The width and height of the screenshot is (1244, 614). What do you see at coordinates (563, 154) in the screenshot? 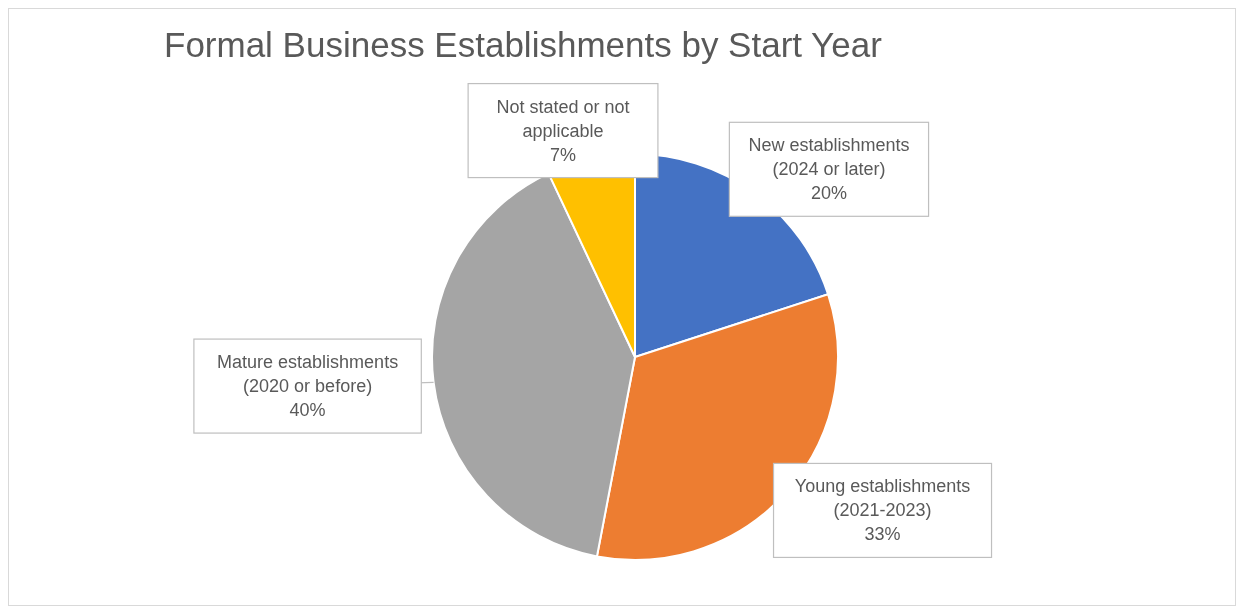
I see `data-label: 7%` at bounding box center [563, 154].